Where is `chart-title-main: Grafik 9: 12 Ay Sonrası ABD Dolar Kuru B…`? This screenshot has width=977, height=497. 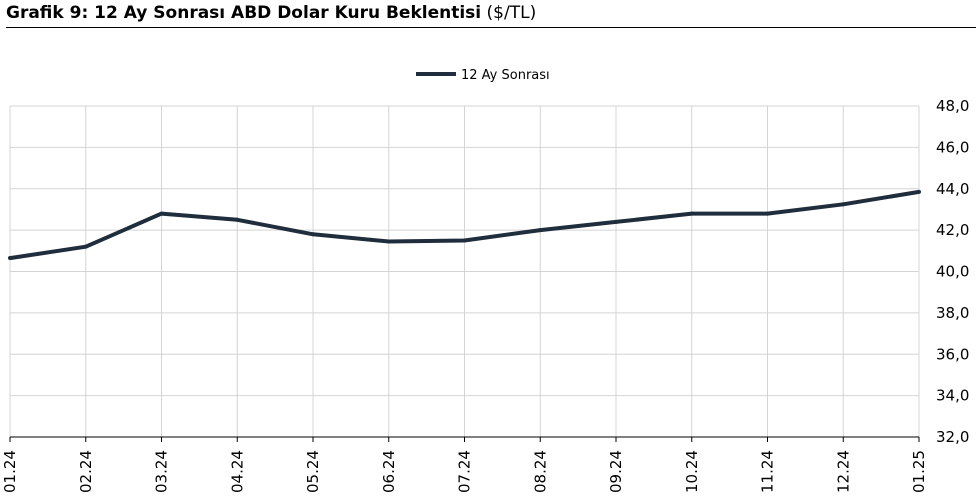
chart-title-main: Grafik 9: 12 Ay Sonrası ABD Dolar Kuru B… is located at coordinates (244, 13).